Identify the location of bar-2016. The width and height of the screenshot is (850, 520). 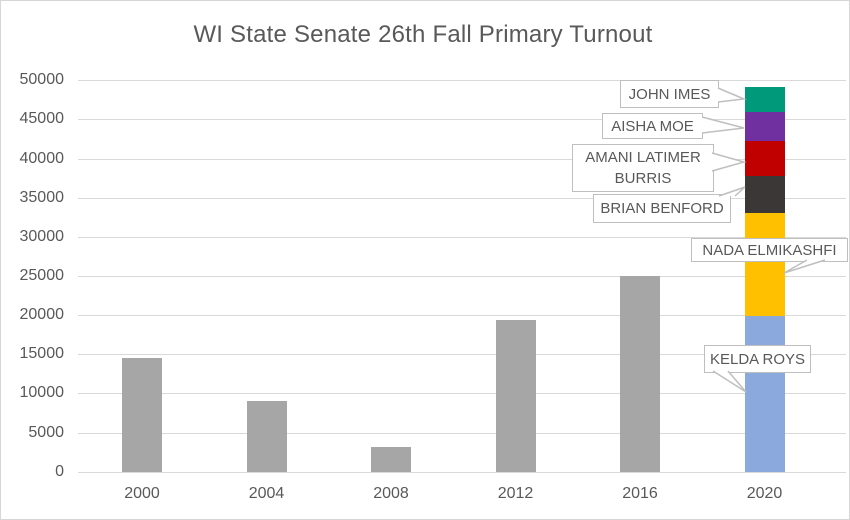
(640, 374).